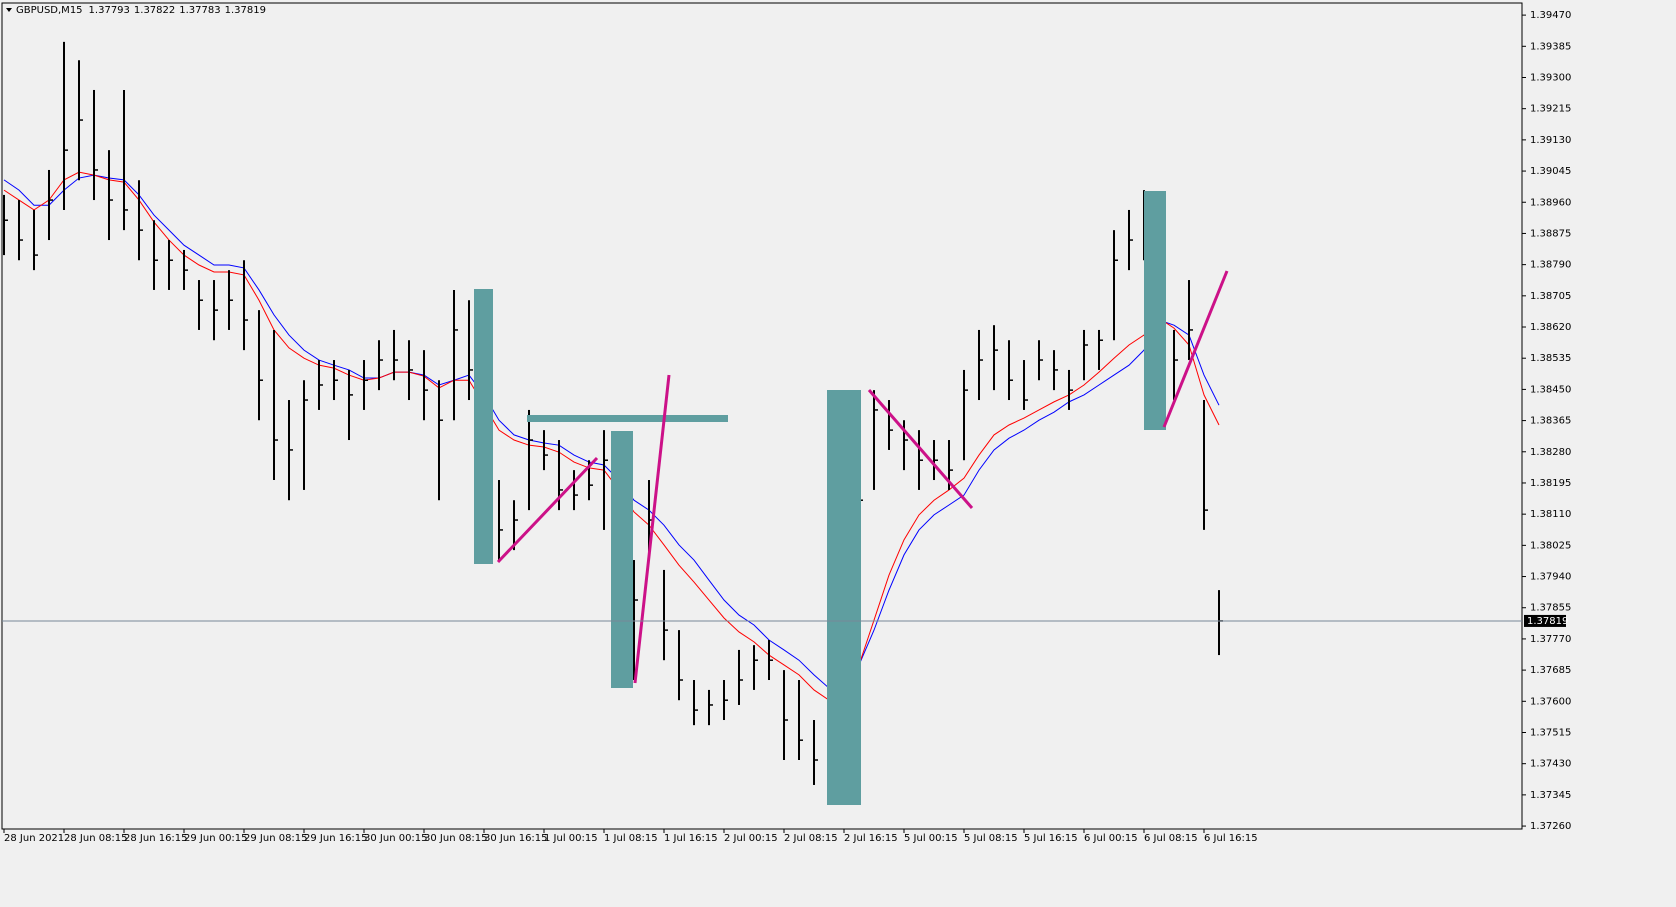 Image resolution: width=1676 pixels, height=907 pixels. I want to click on zone-bar, so click(627, 418).